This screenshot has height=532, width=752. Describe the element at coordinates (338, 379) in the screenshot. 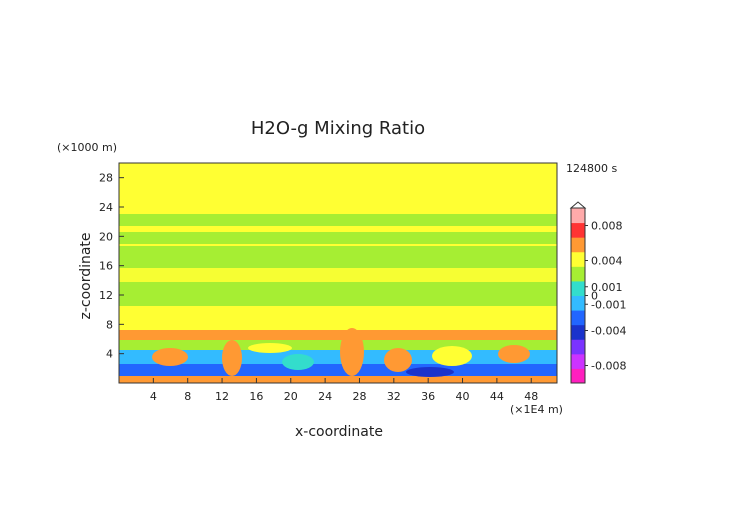

I see `field-surface` at that location.